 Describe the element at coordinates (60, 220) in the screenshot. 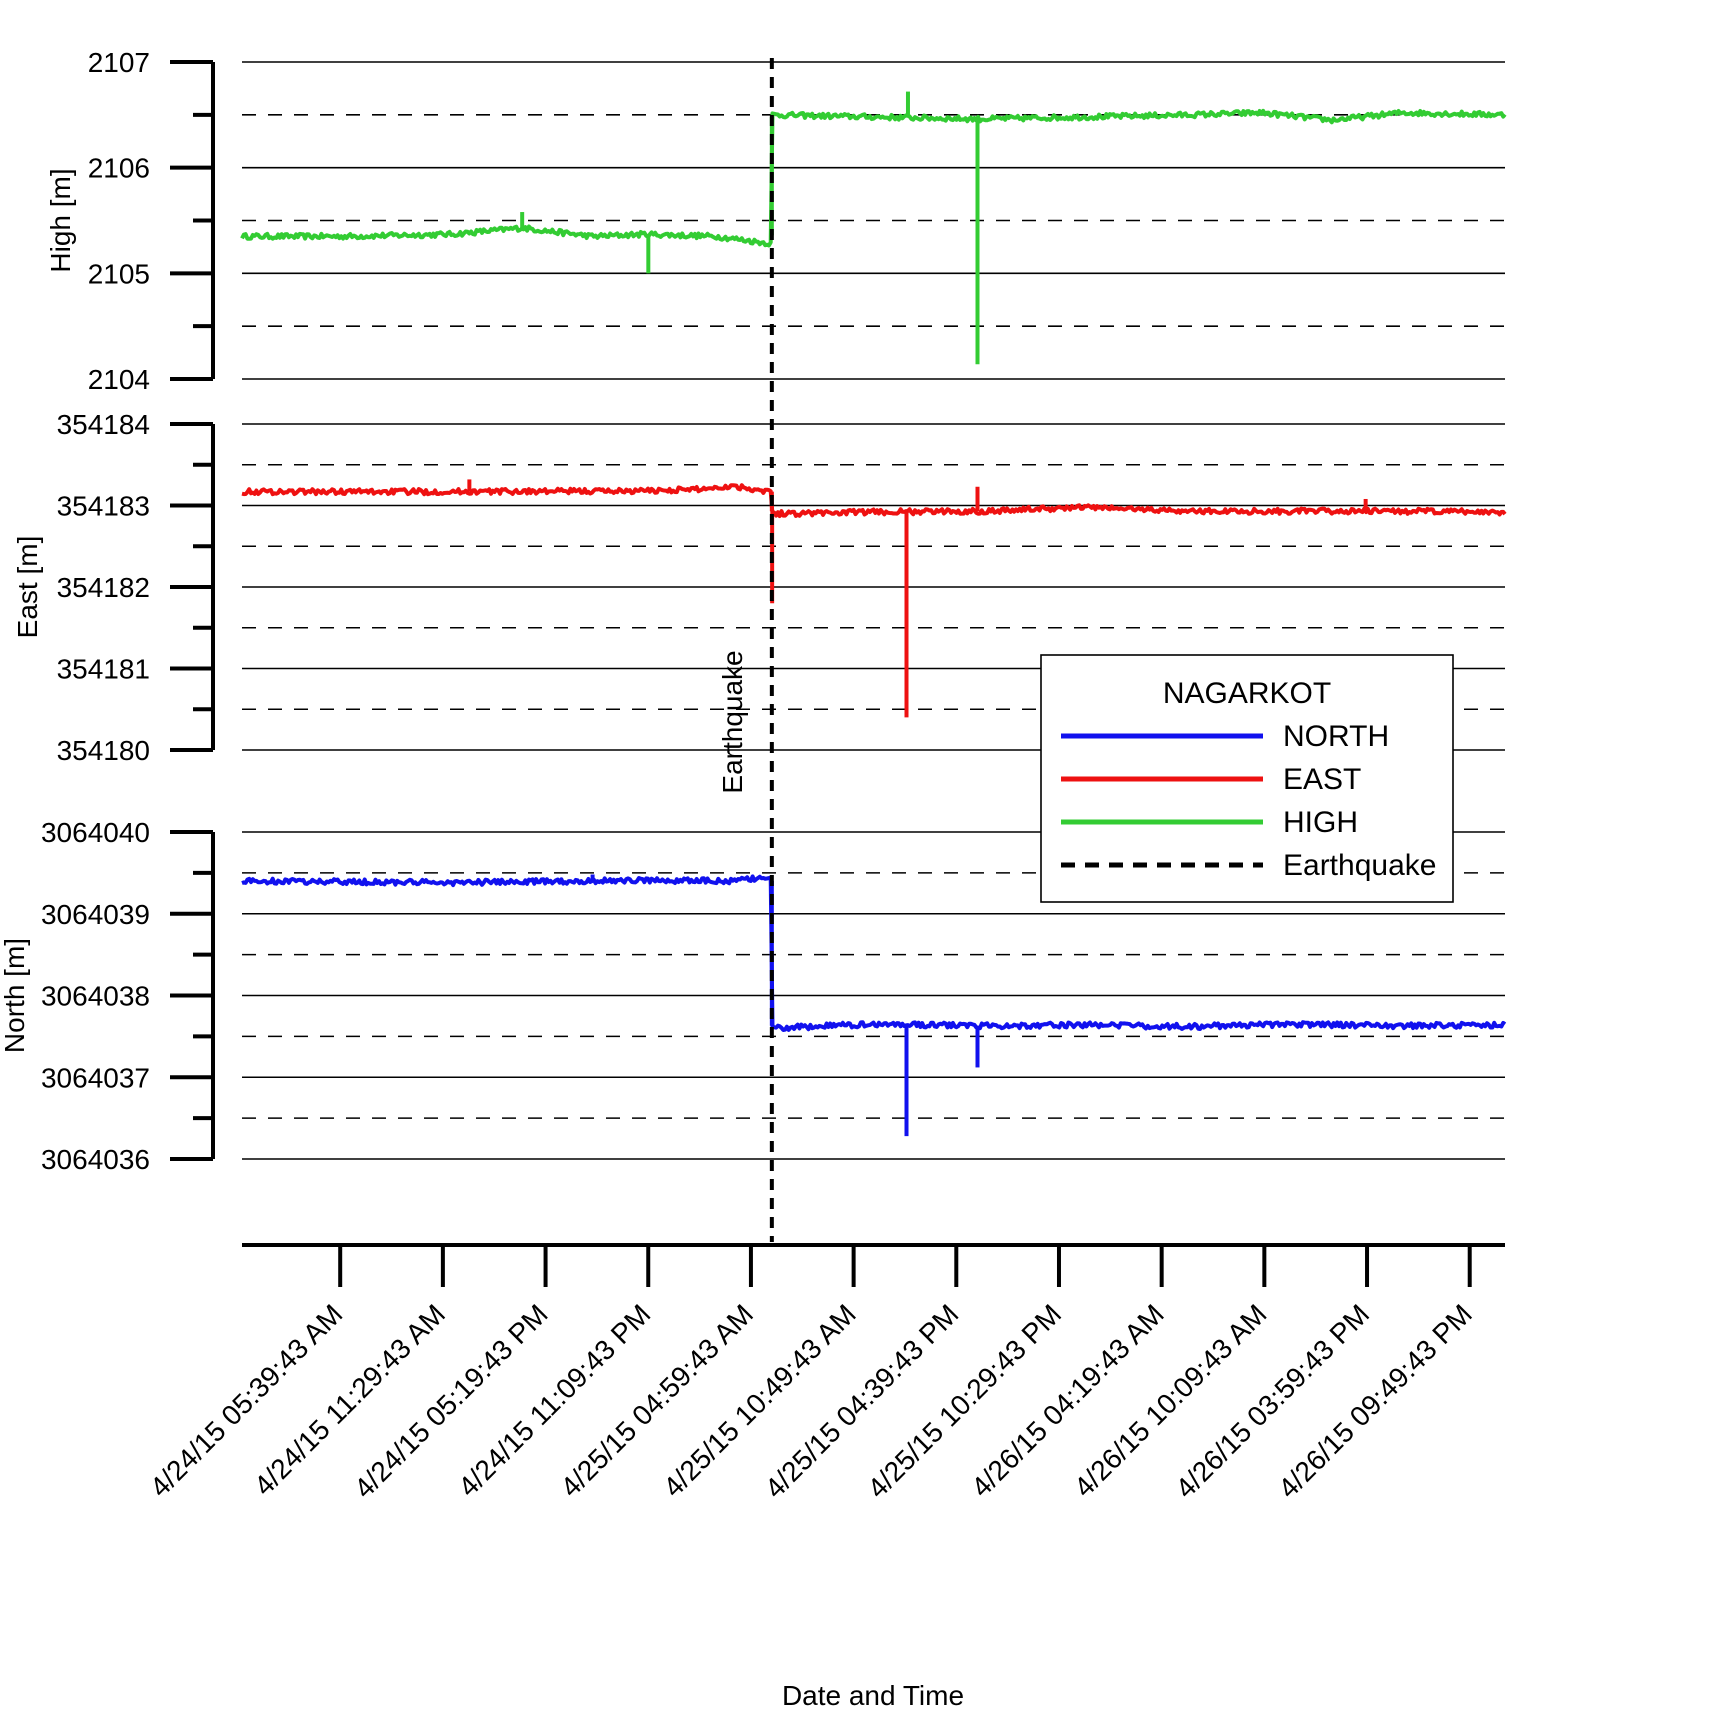

I see `high-y-axis-label: High [m]` at that location.